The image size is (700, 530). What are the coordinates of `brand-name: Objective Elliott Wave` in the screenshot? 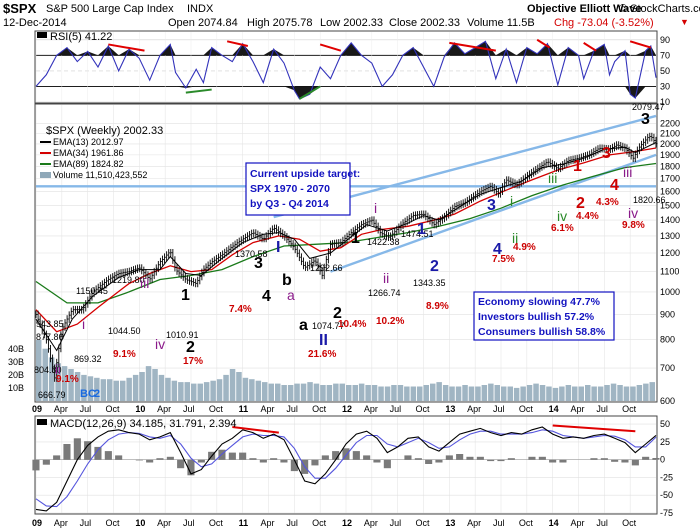 It's located at (584, 9).